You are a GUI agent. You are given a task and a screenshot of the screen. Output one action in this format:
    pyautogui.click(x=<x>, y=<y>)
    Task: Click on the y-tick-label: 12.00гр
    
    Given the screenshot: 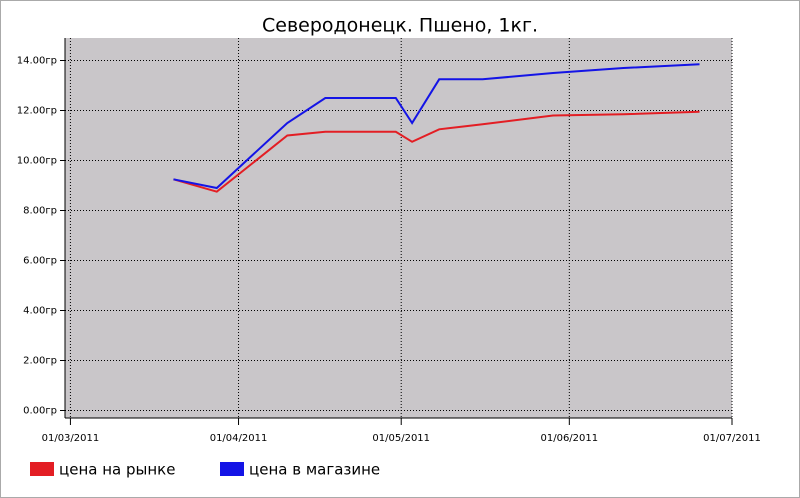 What is the action you would take?
    pyautogui.click(x=37, y=111)
    